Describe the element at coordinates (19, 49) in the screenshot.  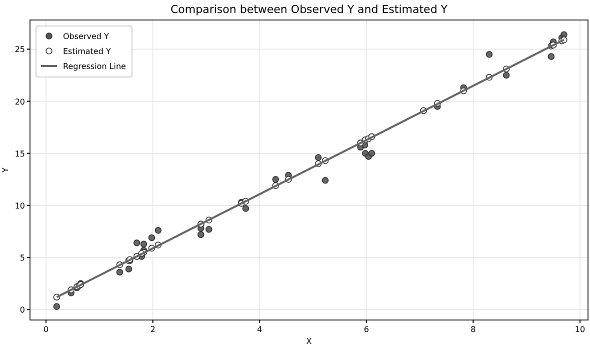
I see `y-tick-label: 25` at that location.